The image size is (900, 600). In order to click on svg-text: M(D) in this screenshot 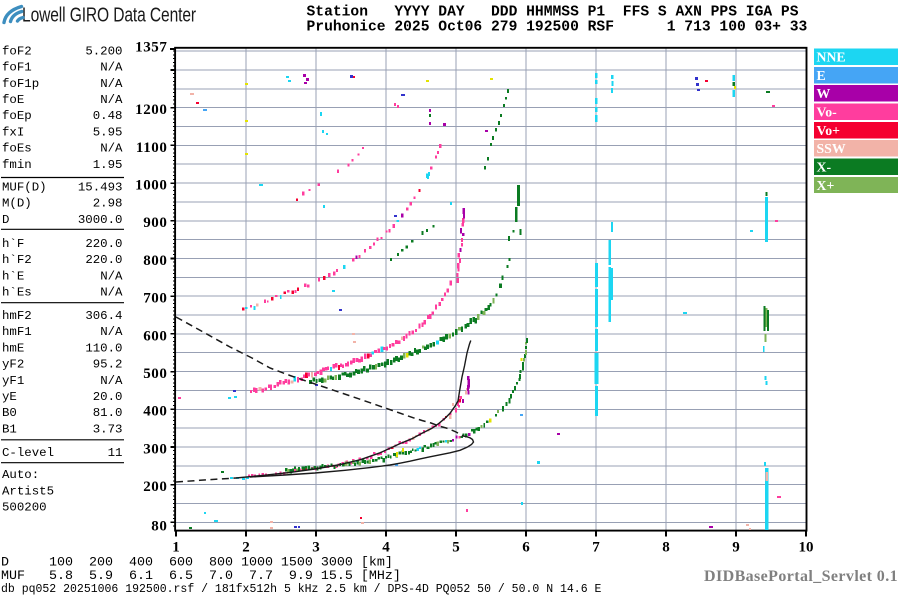, I will do `click(17, 204)`.